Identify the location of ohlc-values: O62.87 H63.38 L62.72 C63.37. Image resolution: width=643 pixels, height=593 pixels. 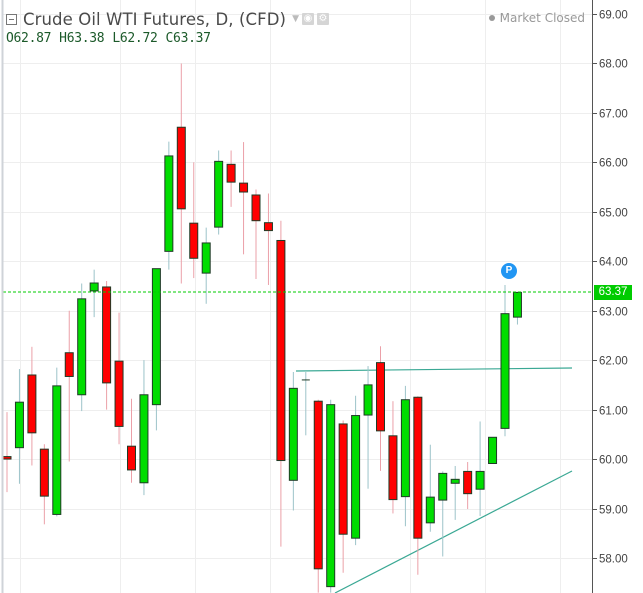
(167, 38).